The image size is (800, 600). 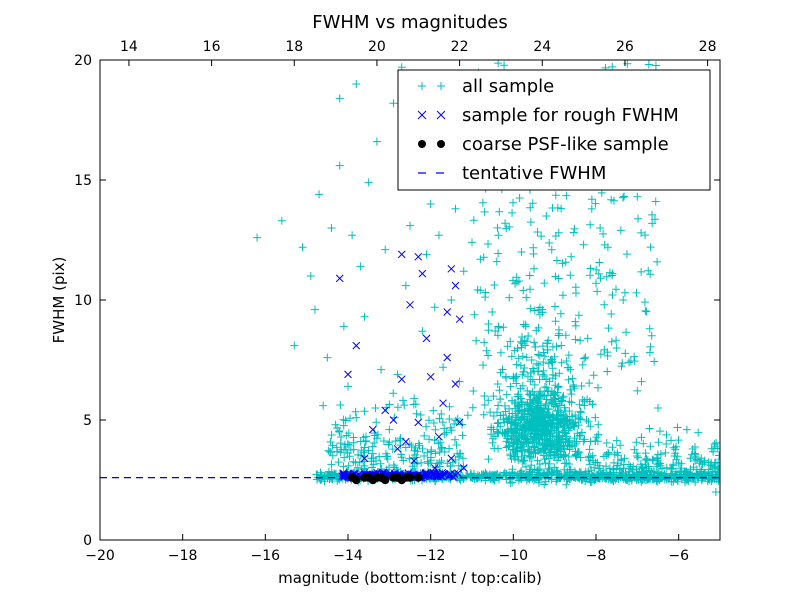 What do you see at coordinates (708, 47) in the screenshot?
I see `top-x-tick-label: 28` at bounding box center [708, 47].